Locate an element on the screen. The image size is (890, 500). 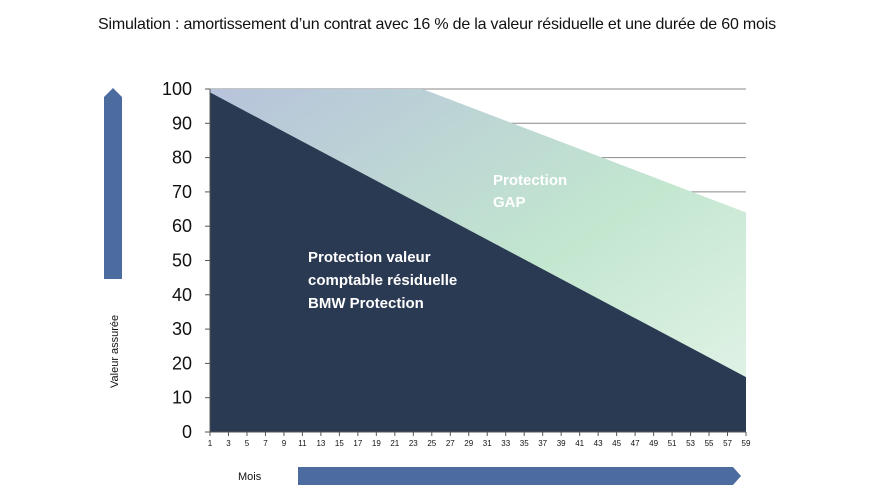
gap-protection-label: Protection GAP is located at coordinates (530, 191).